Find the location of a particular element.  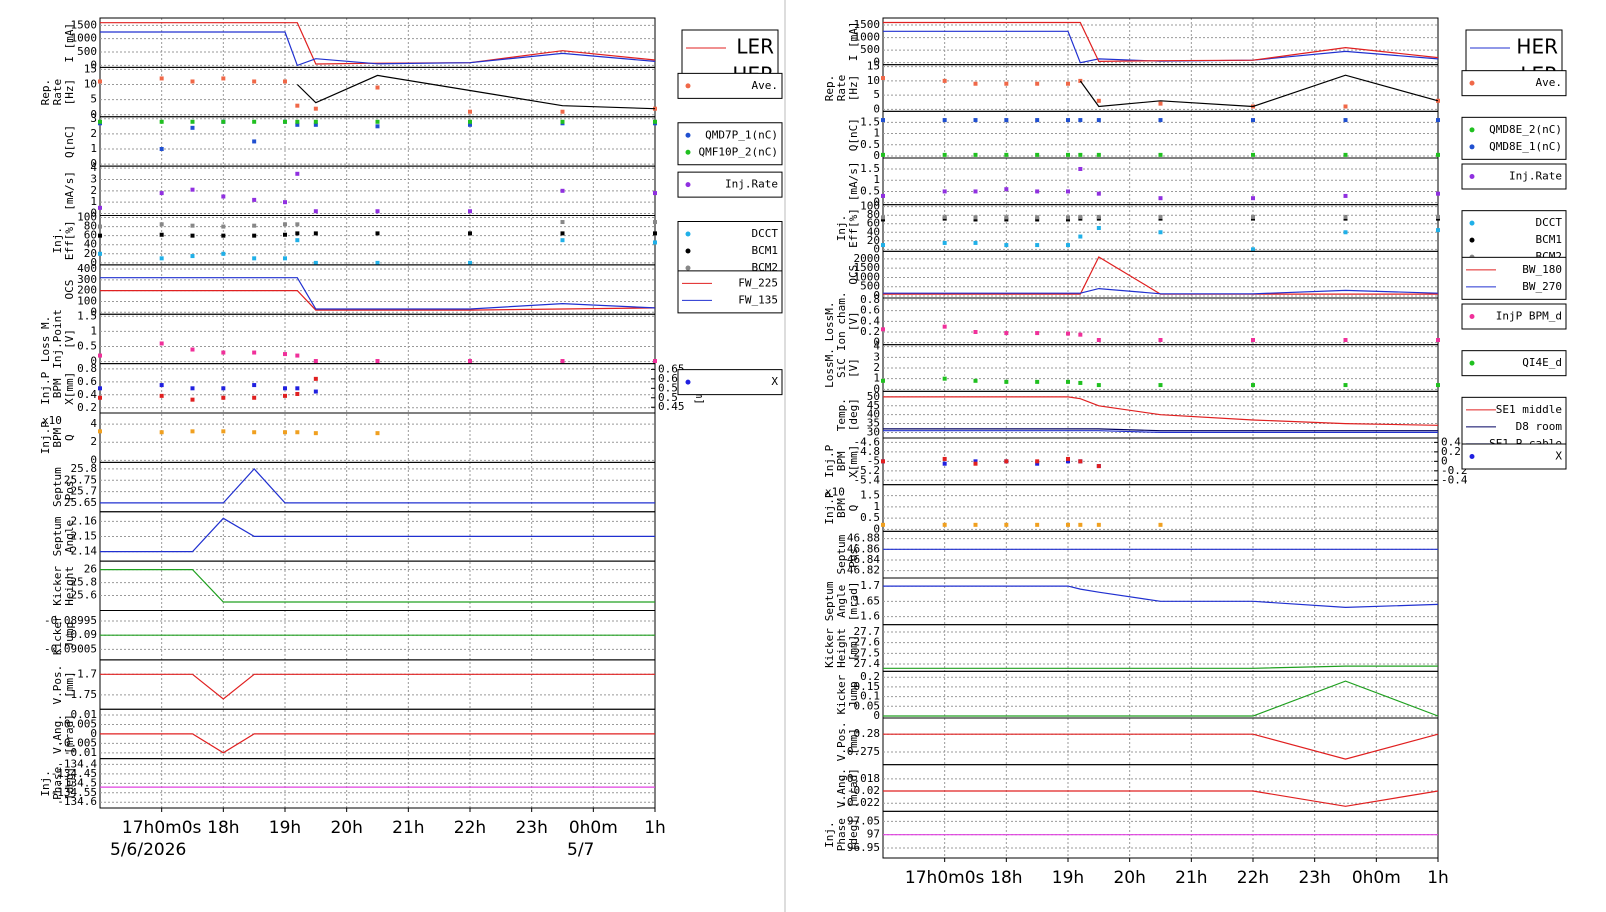

y-tick-label: 1 is located at coordinates (876, 133).